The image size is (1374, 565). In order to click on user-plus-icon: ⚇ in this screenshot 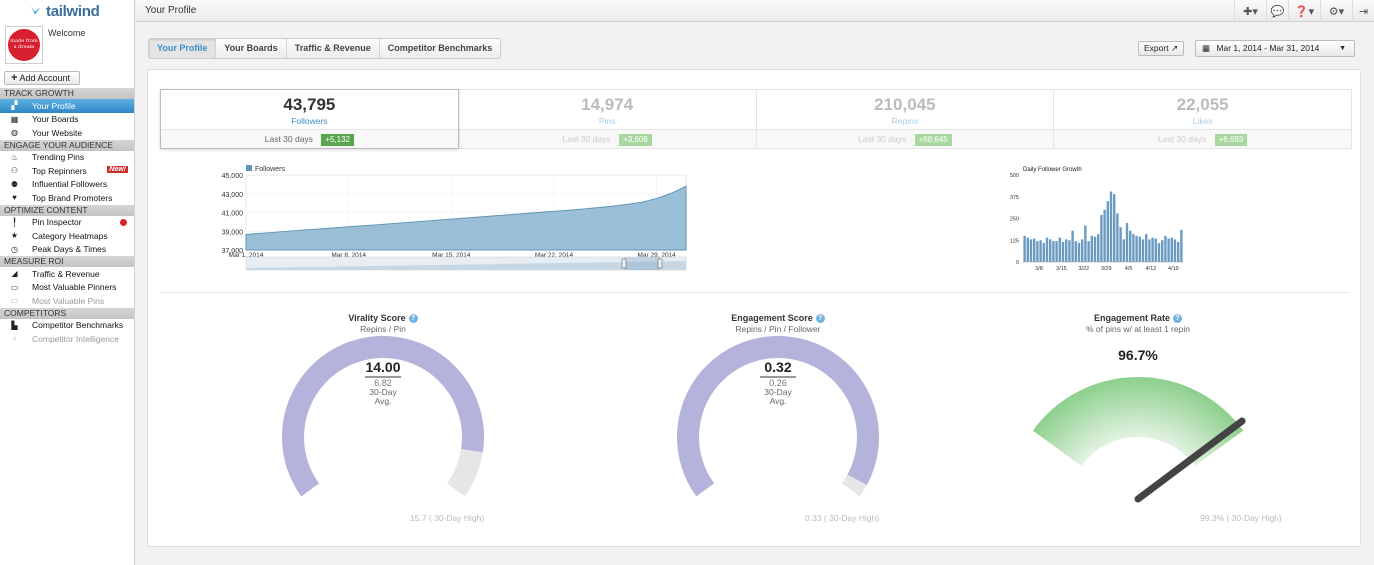, I will do `click(14, 171)`.